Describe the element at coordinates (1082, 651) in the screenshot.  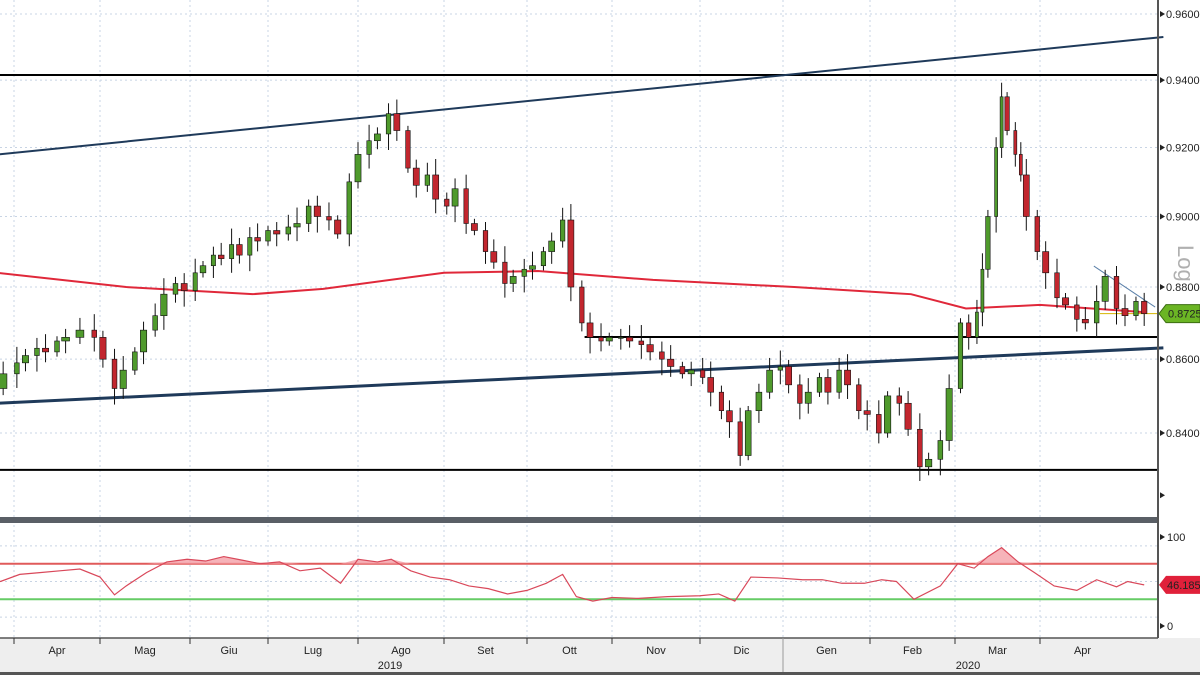
I see `month-label: Apr` at that location.